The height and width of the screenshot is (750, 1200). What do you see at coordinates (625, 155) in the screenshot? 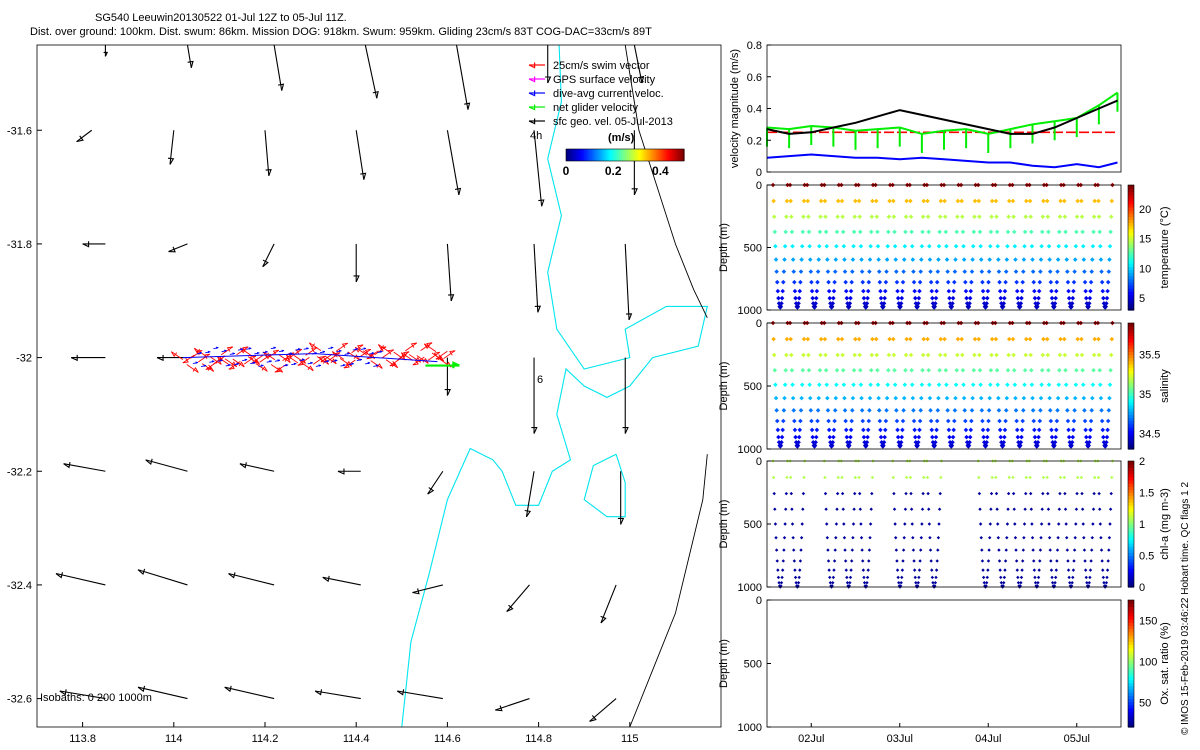
I see `colorbar-frame` at bounding box center [625, 155].